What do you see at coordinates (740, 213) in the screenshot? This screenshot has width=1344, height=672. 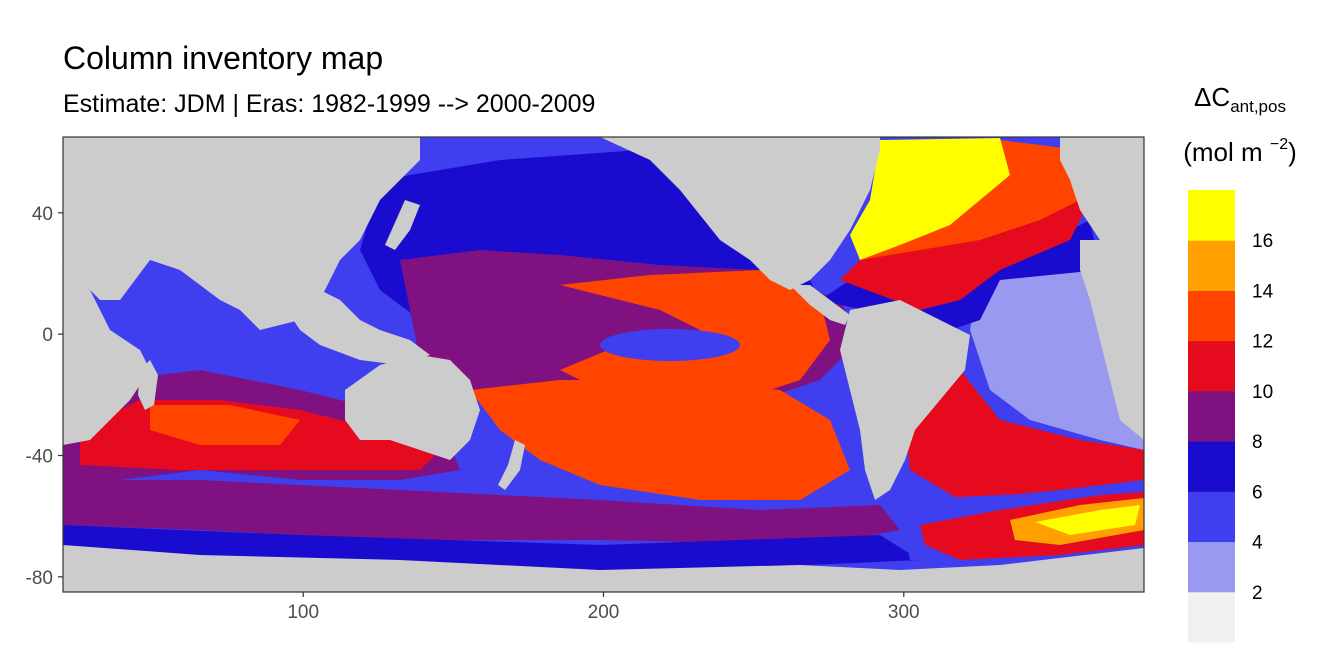 I see `land-north-america` at bounding box center [740, 213].